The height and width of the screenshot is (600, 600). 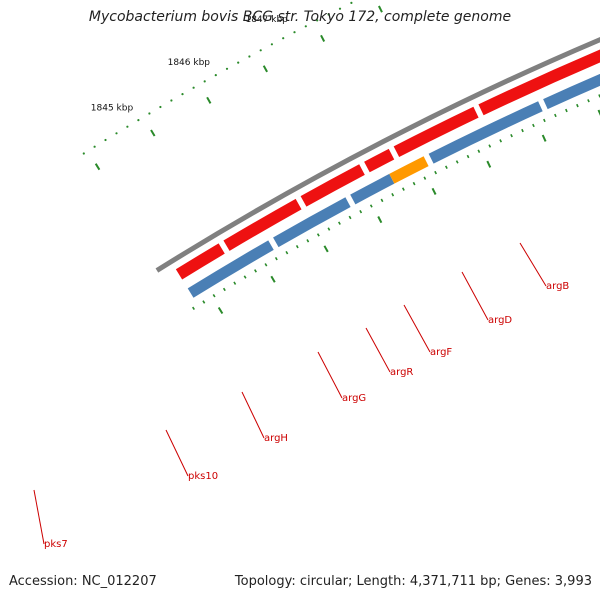 I want to click on scale-label-1846-kbp: 1846 kbp, so click(x=189, y=63).